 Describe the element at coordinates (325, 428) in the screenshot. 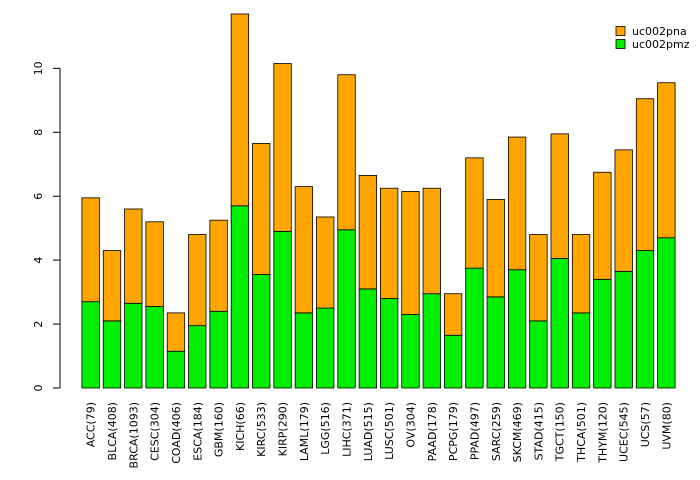

I see `x-category-label: LGG(516)` at that location.